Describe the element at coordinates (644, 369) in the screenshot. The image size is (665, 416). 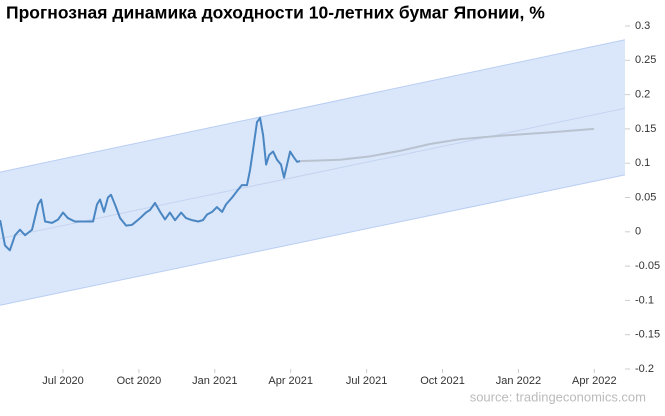
I see `y-tick-label: -0.2` at that location.